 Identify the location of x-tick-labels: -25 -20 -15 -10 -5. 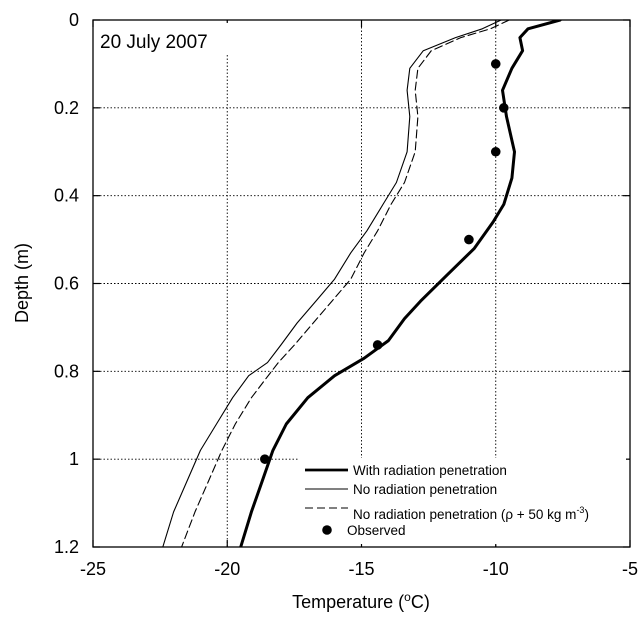
(359, 569).